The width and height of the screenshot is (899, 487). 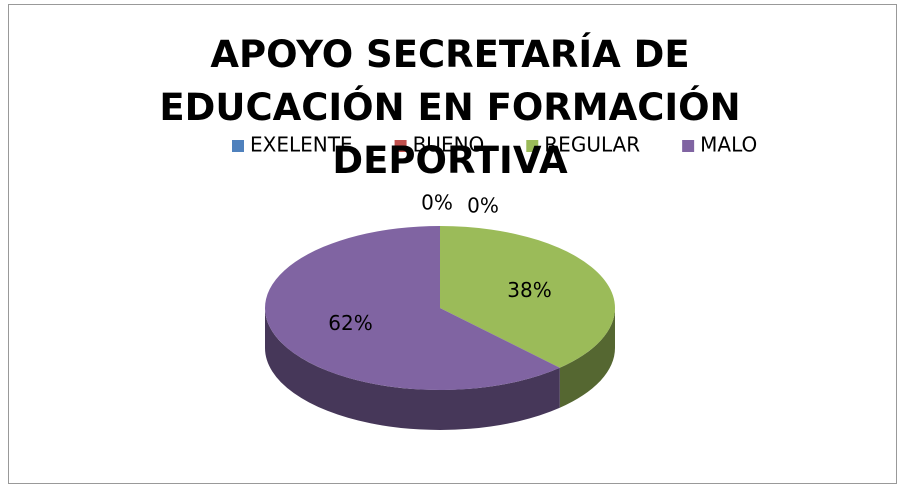 I want to click on data-label: 62%, so click(x=350, y=323).